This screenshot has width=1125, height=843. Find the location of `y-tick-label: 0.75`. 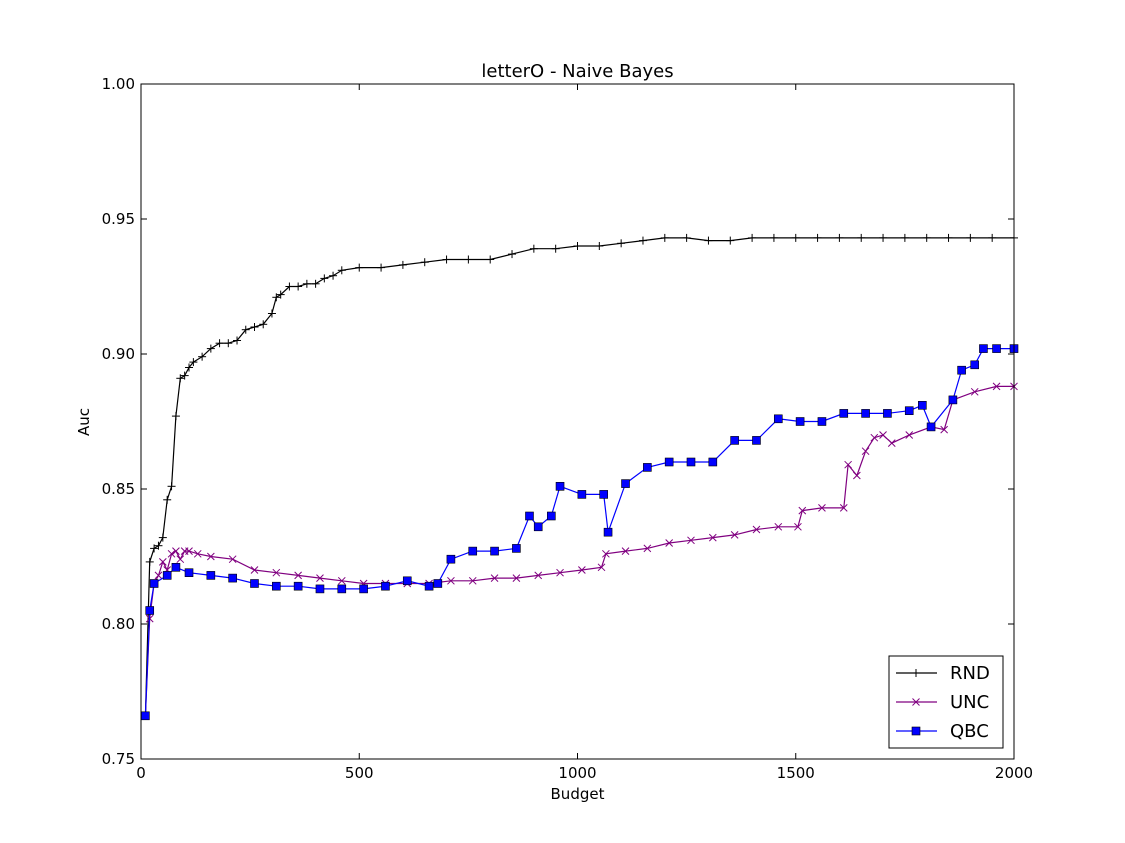

y-tick-label: 0.75 is located at coordinates (118, 759).